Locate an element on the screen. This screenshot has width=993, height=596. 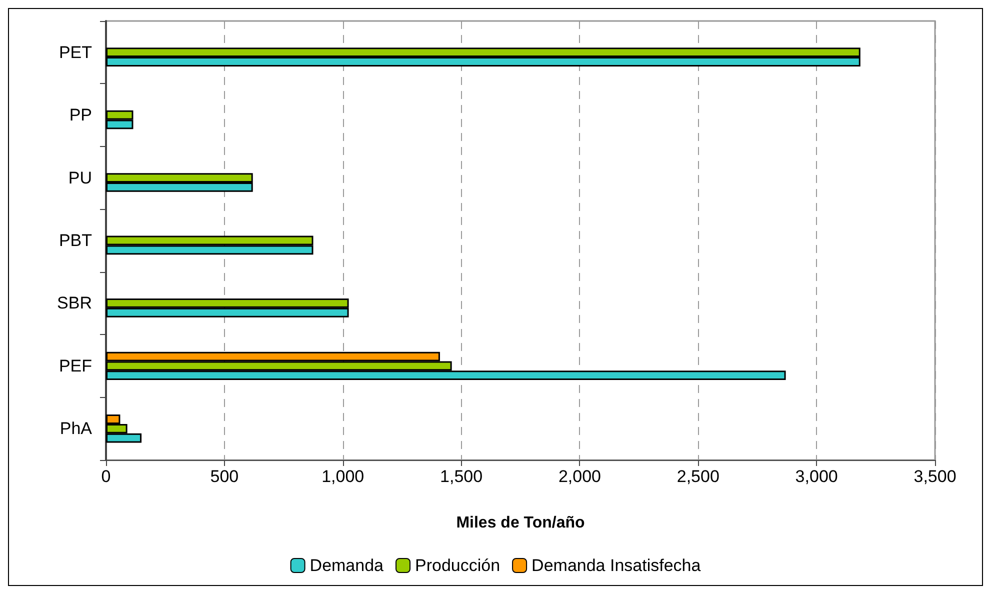
x-tick-label: 3,500 is located at coordinates (935, 476).